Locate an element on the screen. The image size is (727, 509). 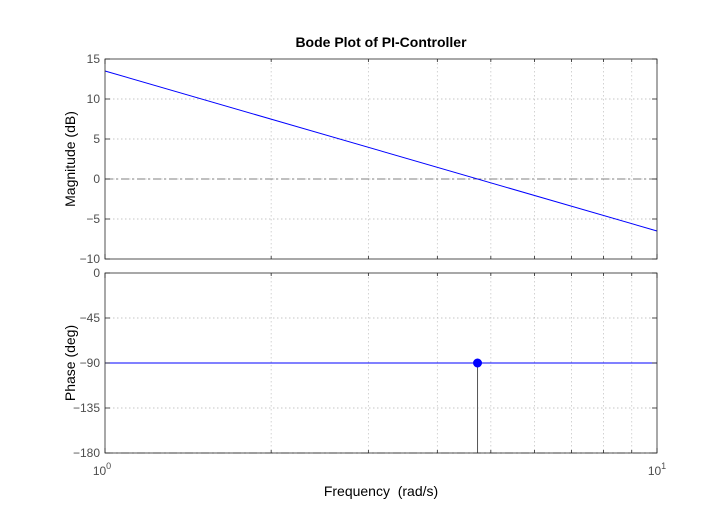
x-axis-label: Frequency (rad/s) is located at coordinates (381, 491).